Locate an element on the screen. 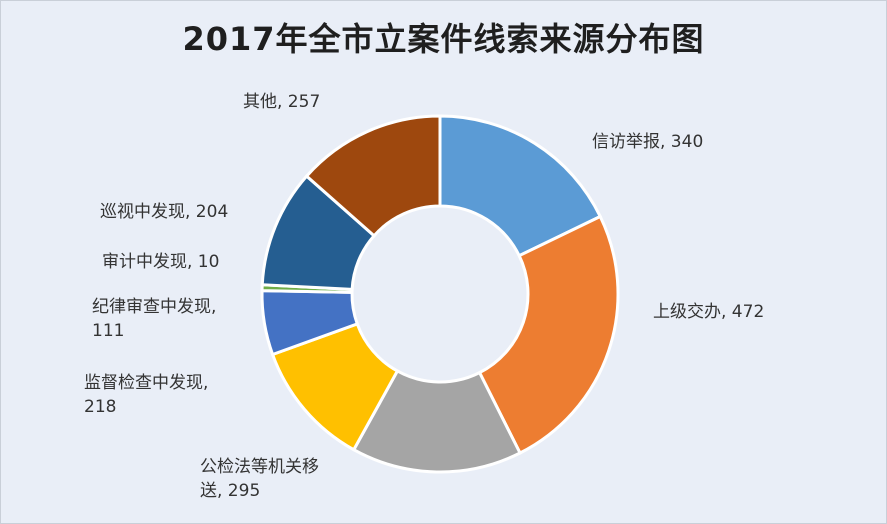  data-label-line: 信访举报, 340 is located at coordinates (647, 142).